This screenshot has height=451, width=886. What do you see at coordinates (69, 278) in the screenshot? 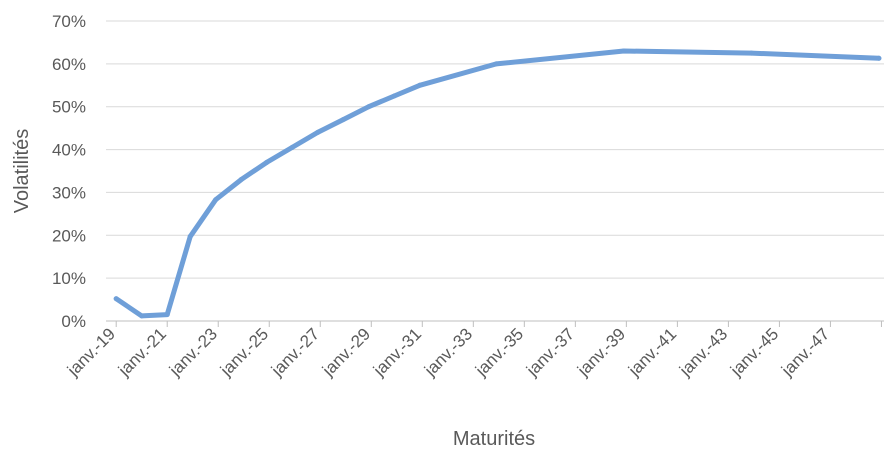
I see `y-tick-label: 10%` at bounding box center [69, 278].